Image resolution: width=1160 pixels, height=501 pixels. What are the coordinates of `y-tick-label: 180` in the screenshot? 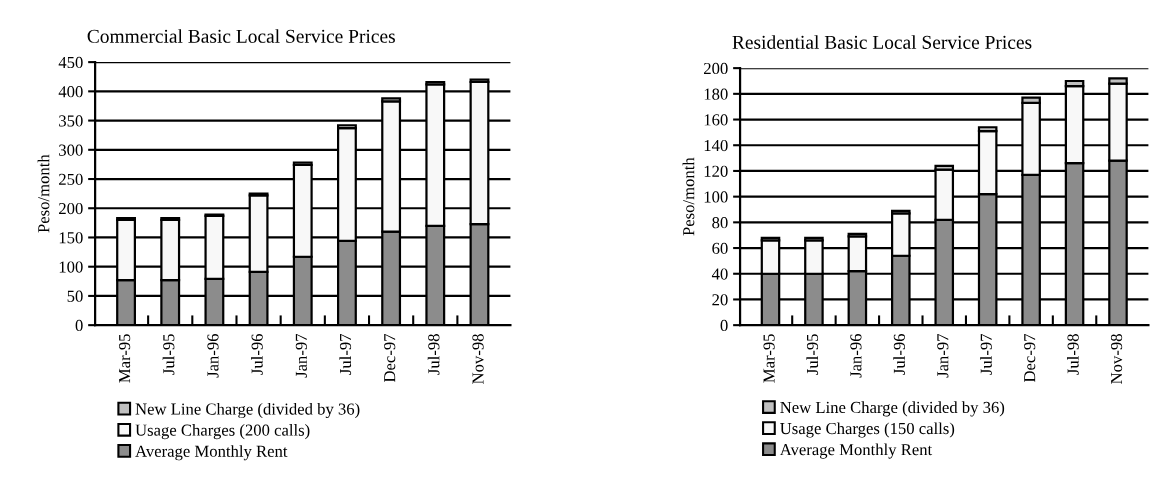 It's located at (716, 94).